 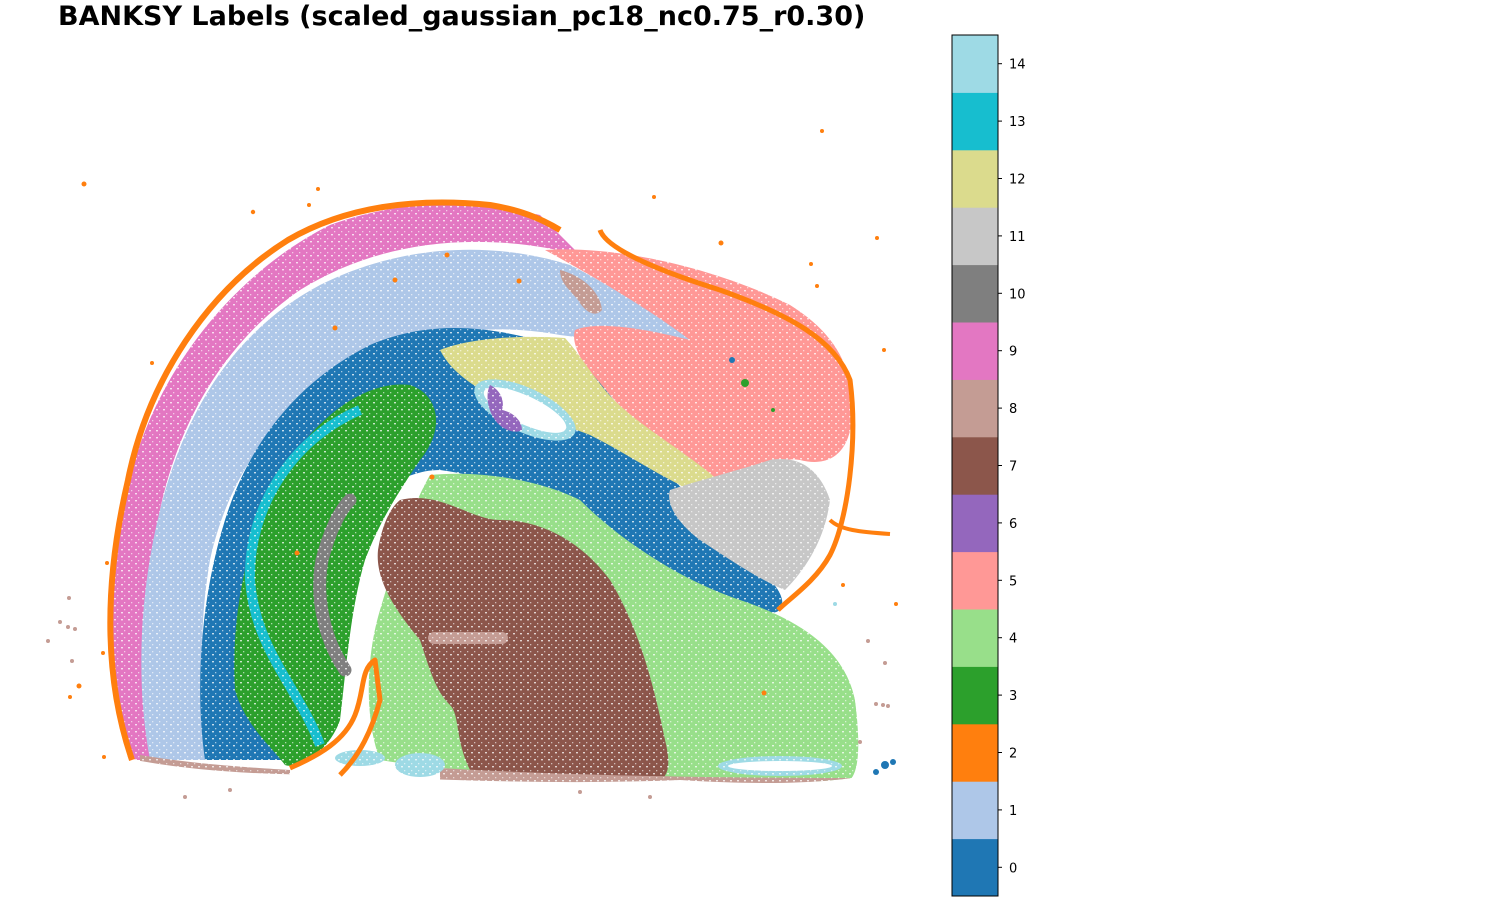 I want to click on colorbar-tick-label: 10, so click(x=1017, y=294).